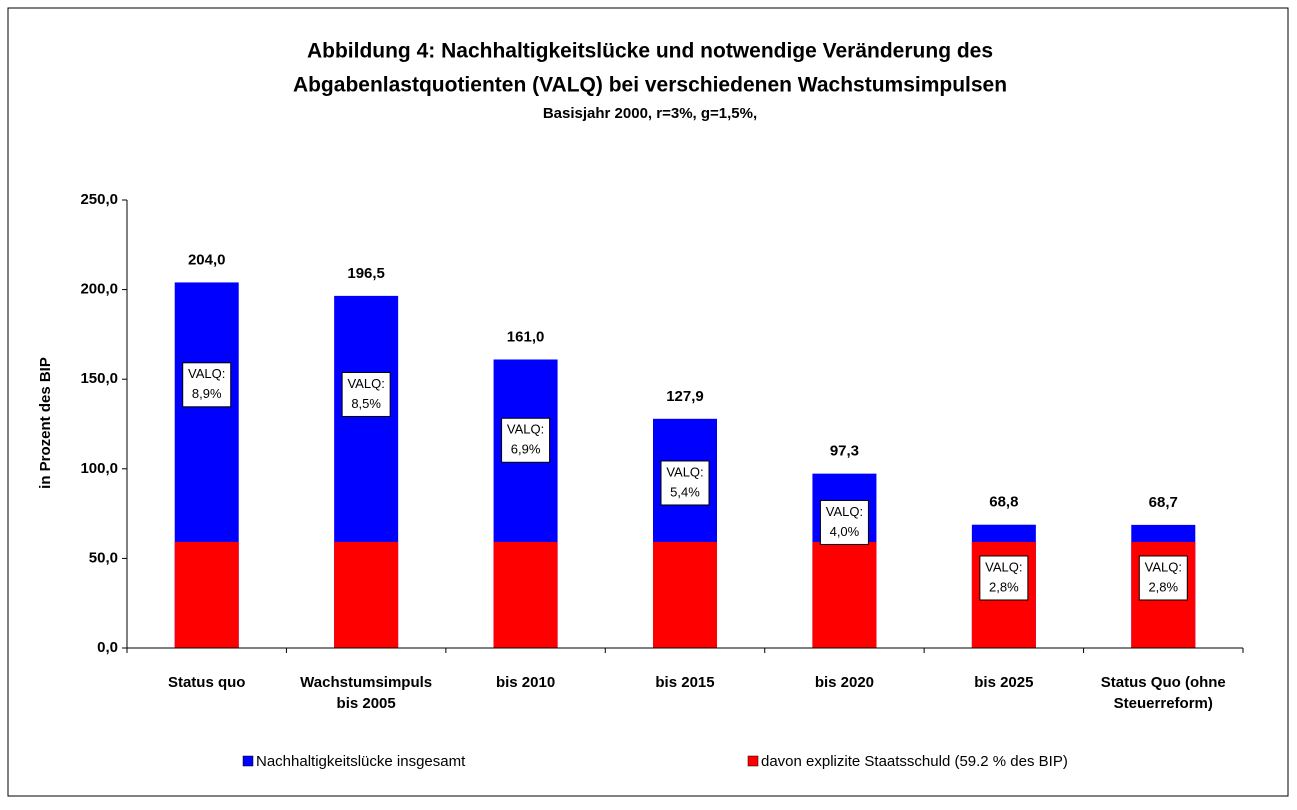 The image size is (1297, 810). What do you see at coordinates (685, 396) in the screenshot?
I see `value-label: 127,9` at bounding box center [685, 396].